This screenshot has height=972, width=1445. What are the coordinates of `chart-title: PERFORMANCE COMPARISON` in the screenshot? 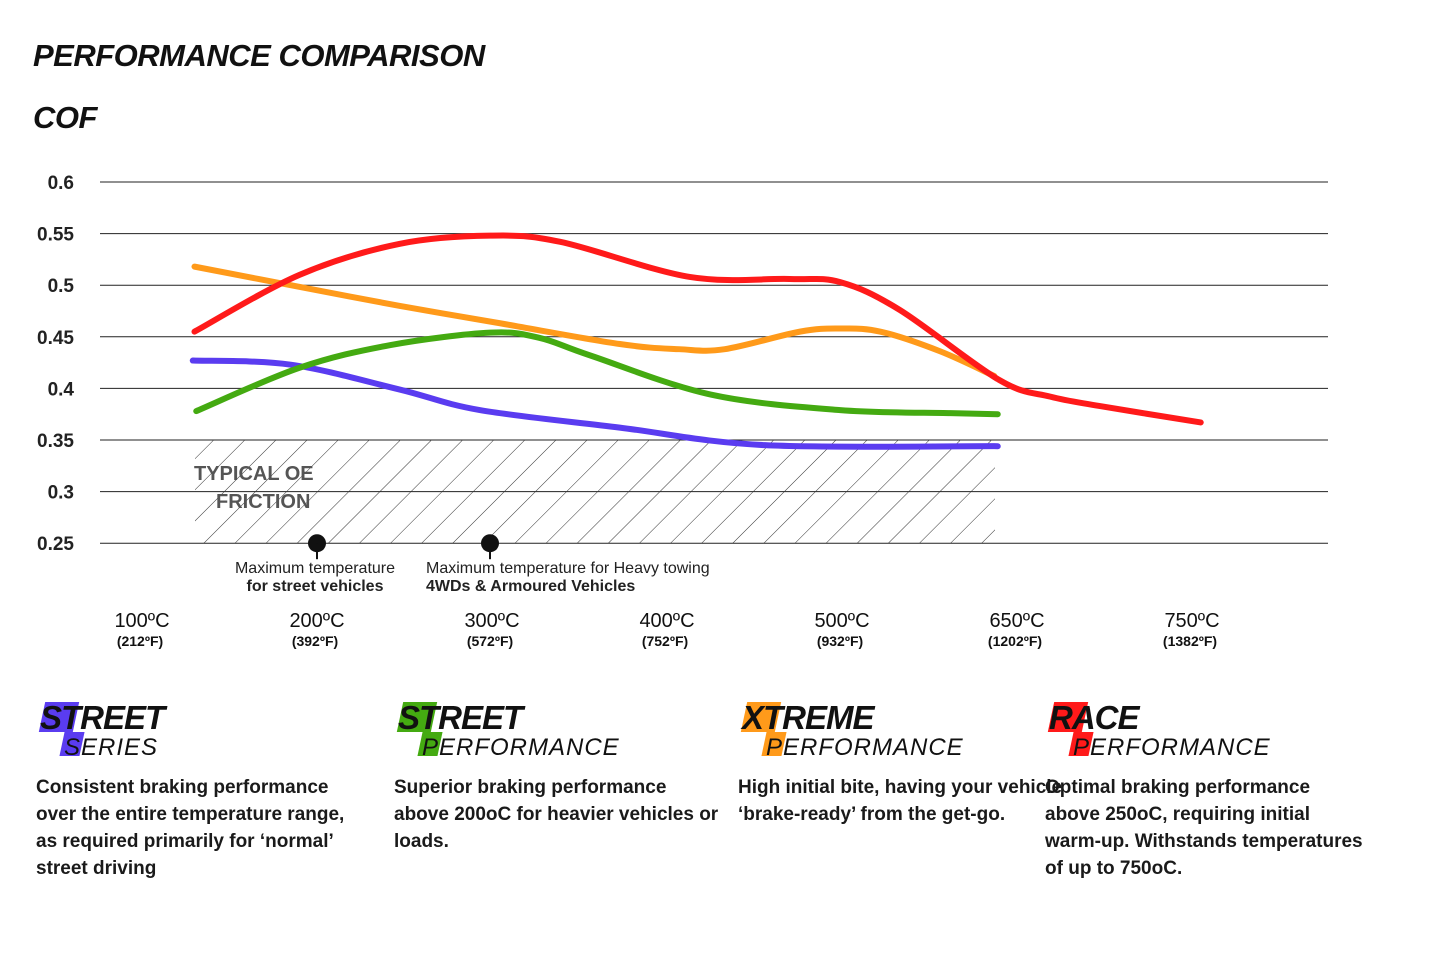 It's located at (259, 55).